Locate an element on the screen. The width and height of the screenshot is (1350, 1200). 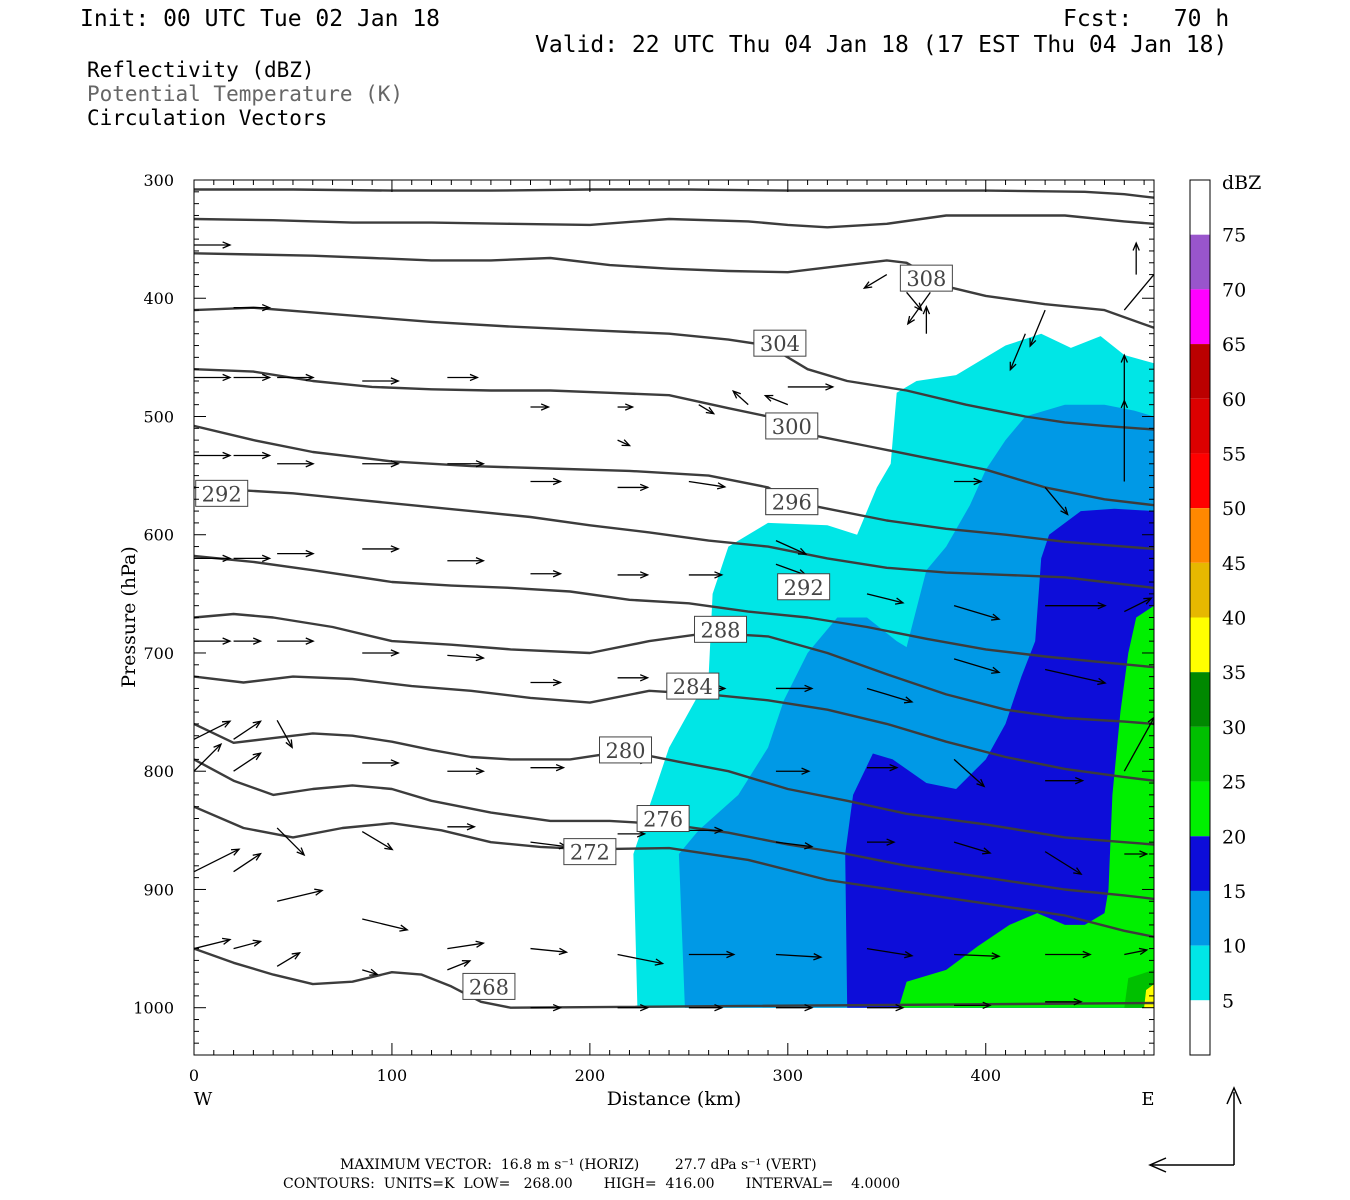
theta-label-text: 304 is located at coordinates (780, 344).